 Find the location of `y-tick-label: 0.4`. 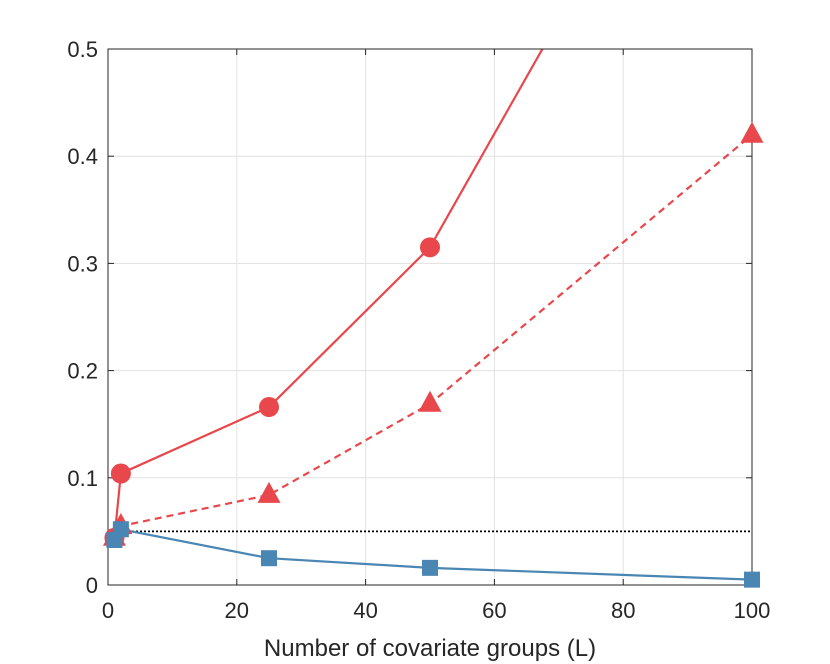

y-tick-label: 0.4 is located at coordinates (82, 156).